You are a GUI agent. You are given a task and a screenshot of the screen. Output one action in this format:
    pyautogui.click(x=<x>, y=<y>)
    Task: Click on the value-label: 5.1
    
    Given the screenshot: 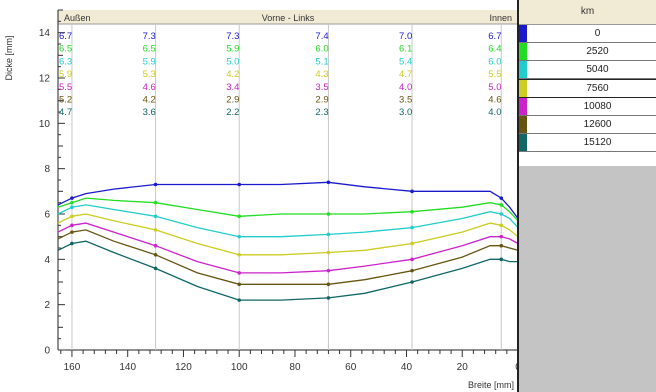 What is the action you would take?
    pyautogui.click(x=321, y=61)
    